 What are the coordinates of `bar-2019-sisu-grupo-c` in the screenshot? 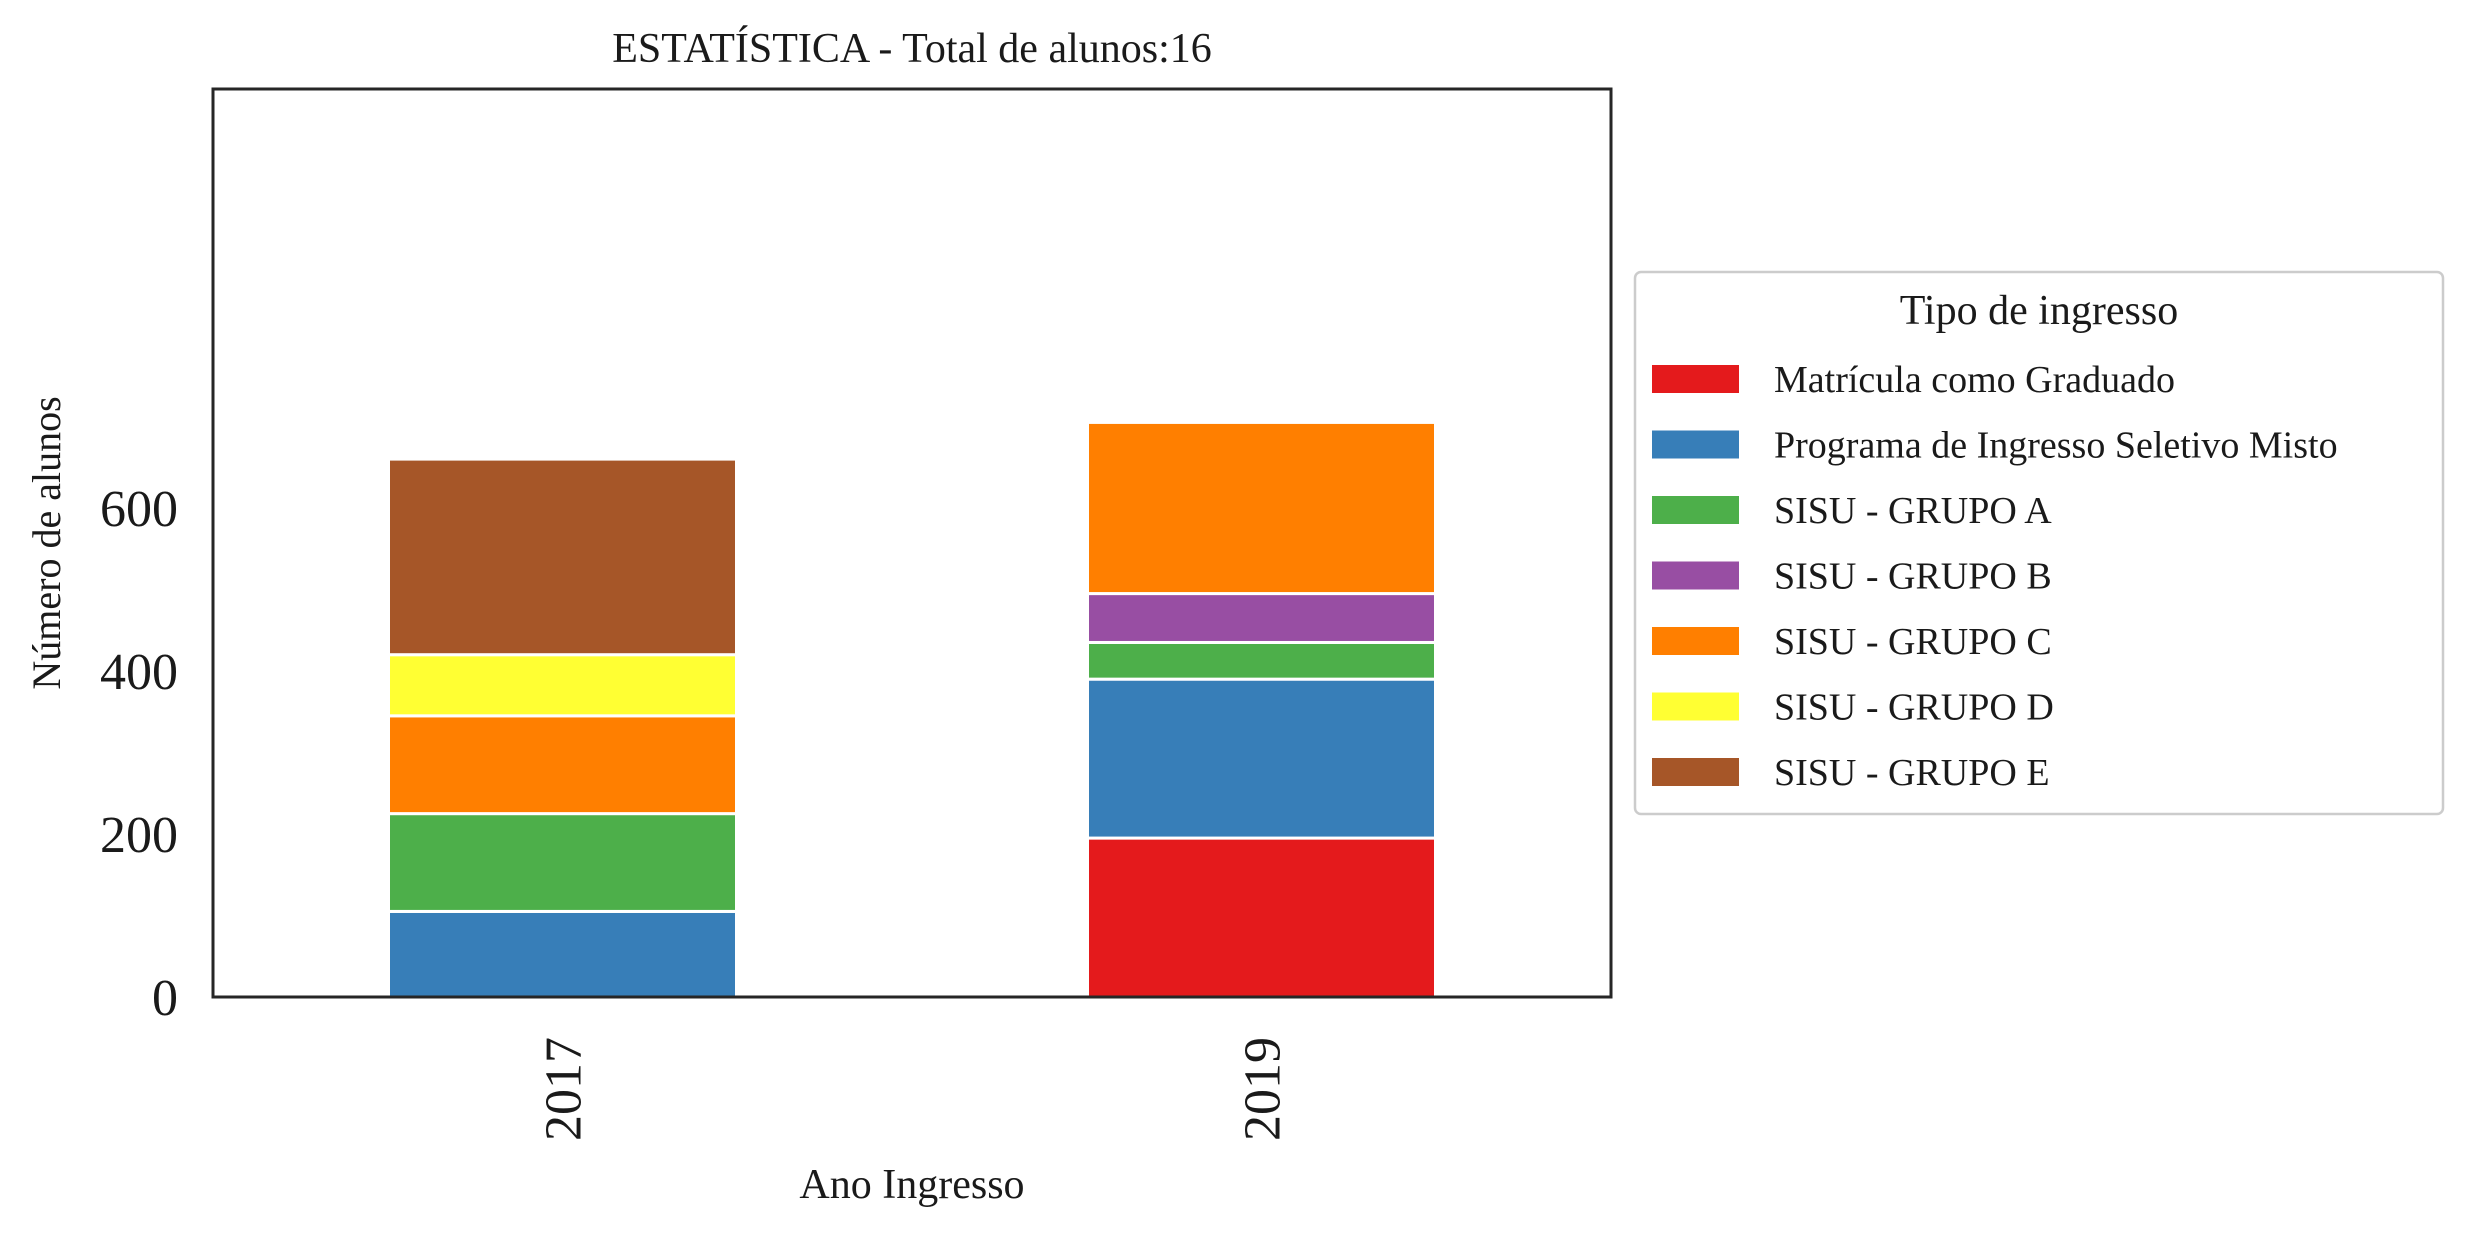 It's located at (1261, 508).